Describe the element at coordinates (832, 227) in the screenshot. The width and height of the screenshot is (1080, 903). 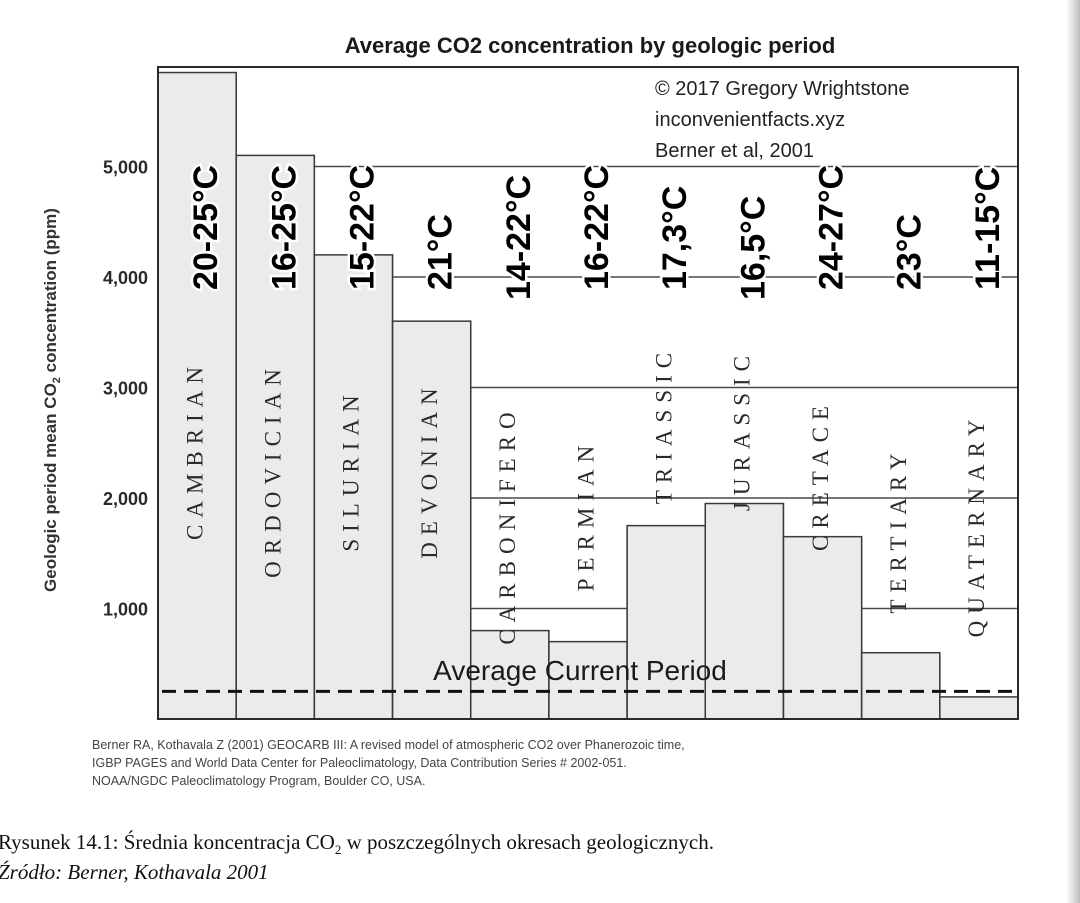
I see `temperature-label-cretace: 24-27°C` at that location.